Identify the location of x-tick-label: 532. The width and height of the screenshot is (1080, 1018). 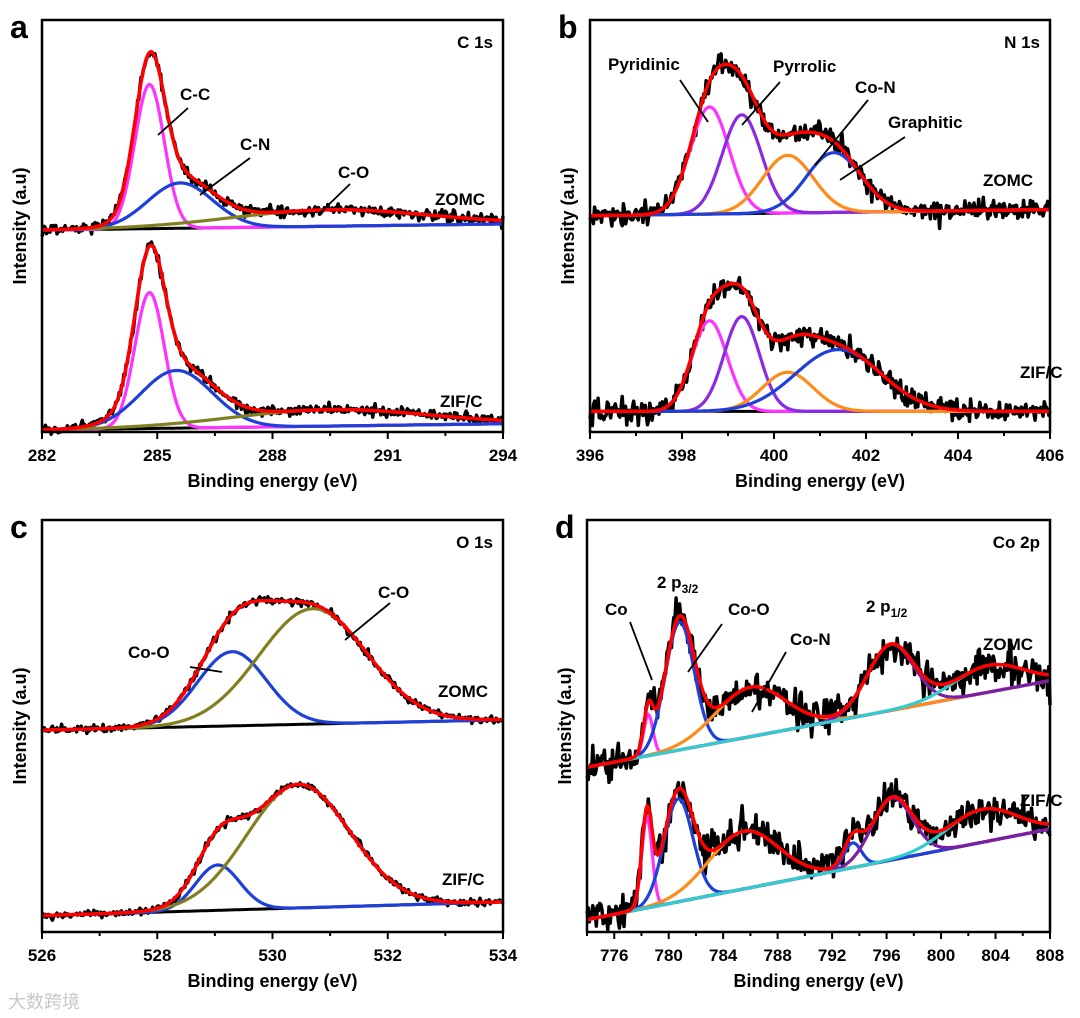
(388, 955).